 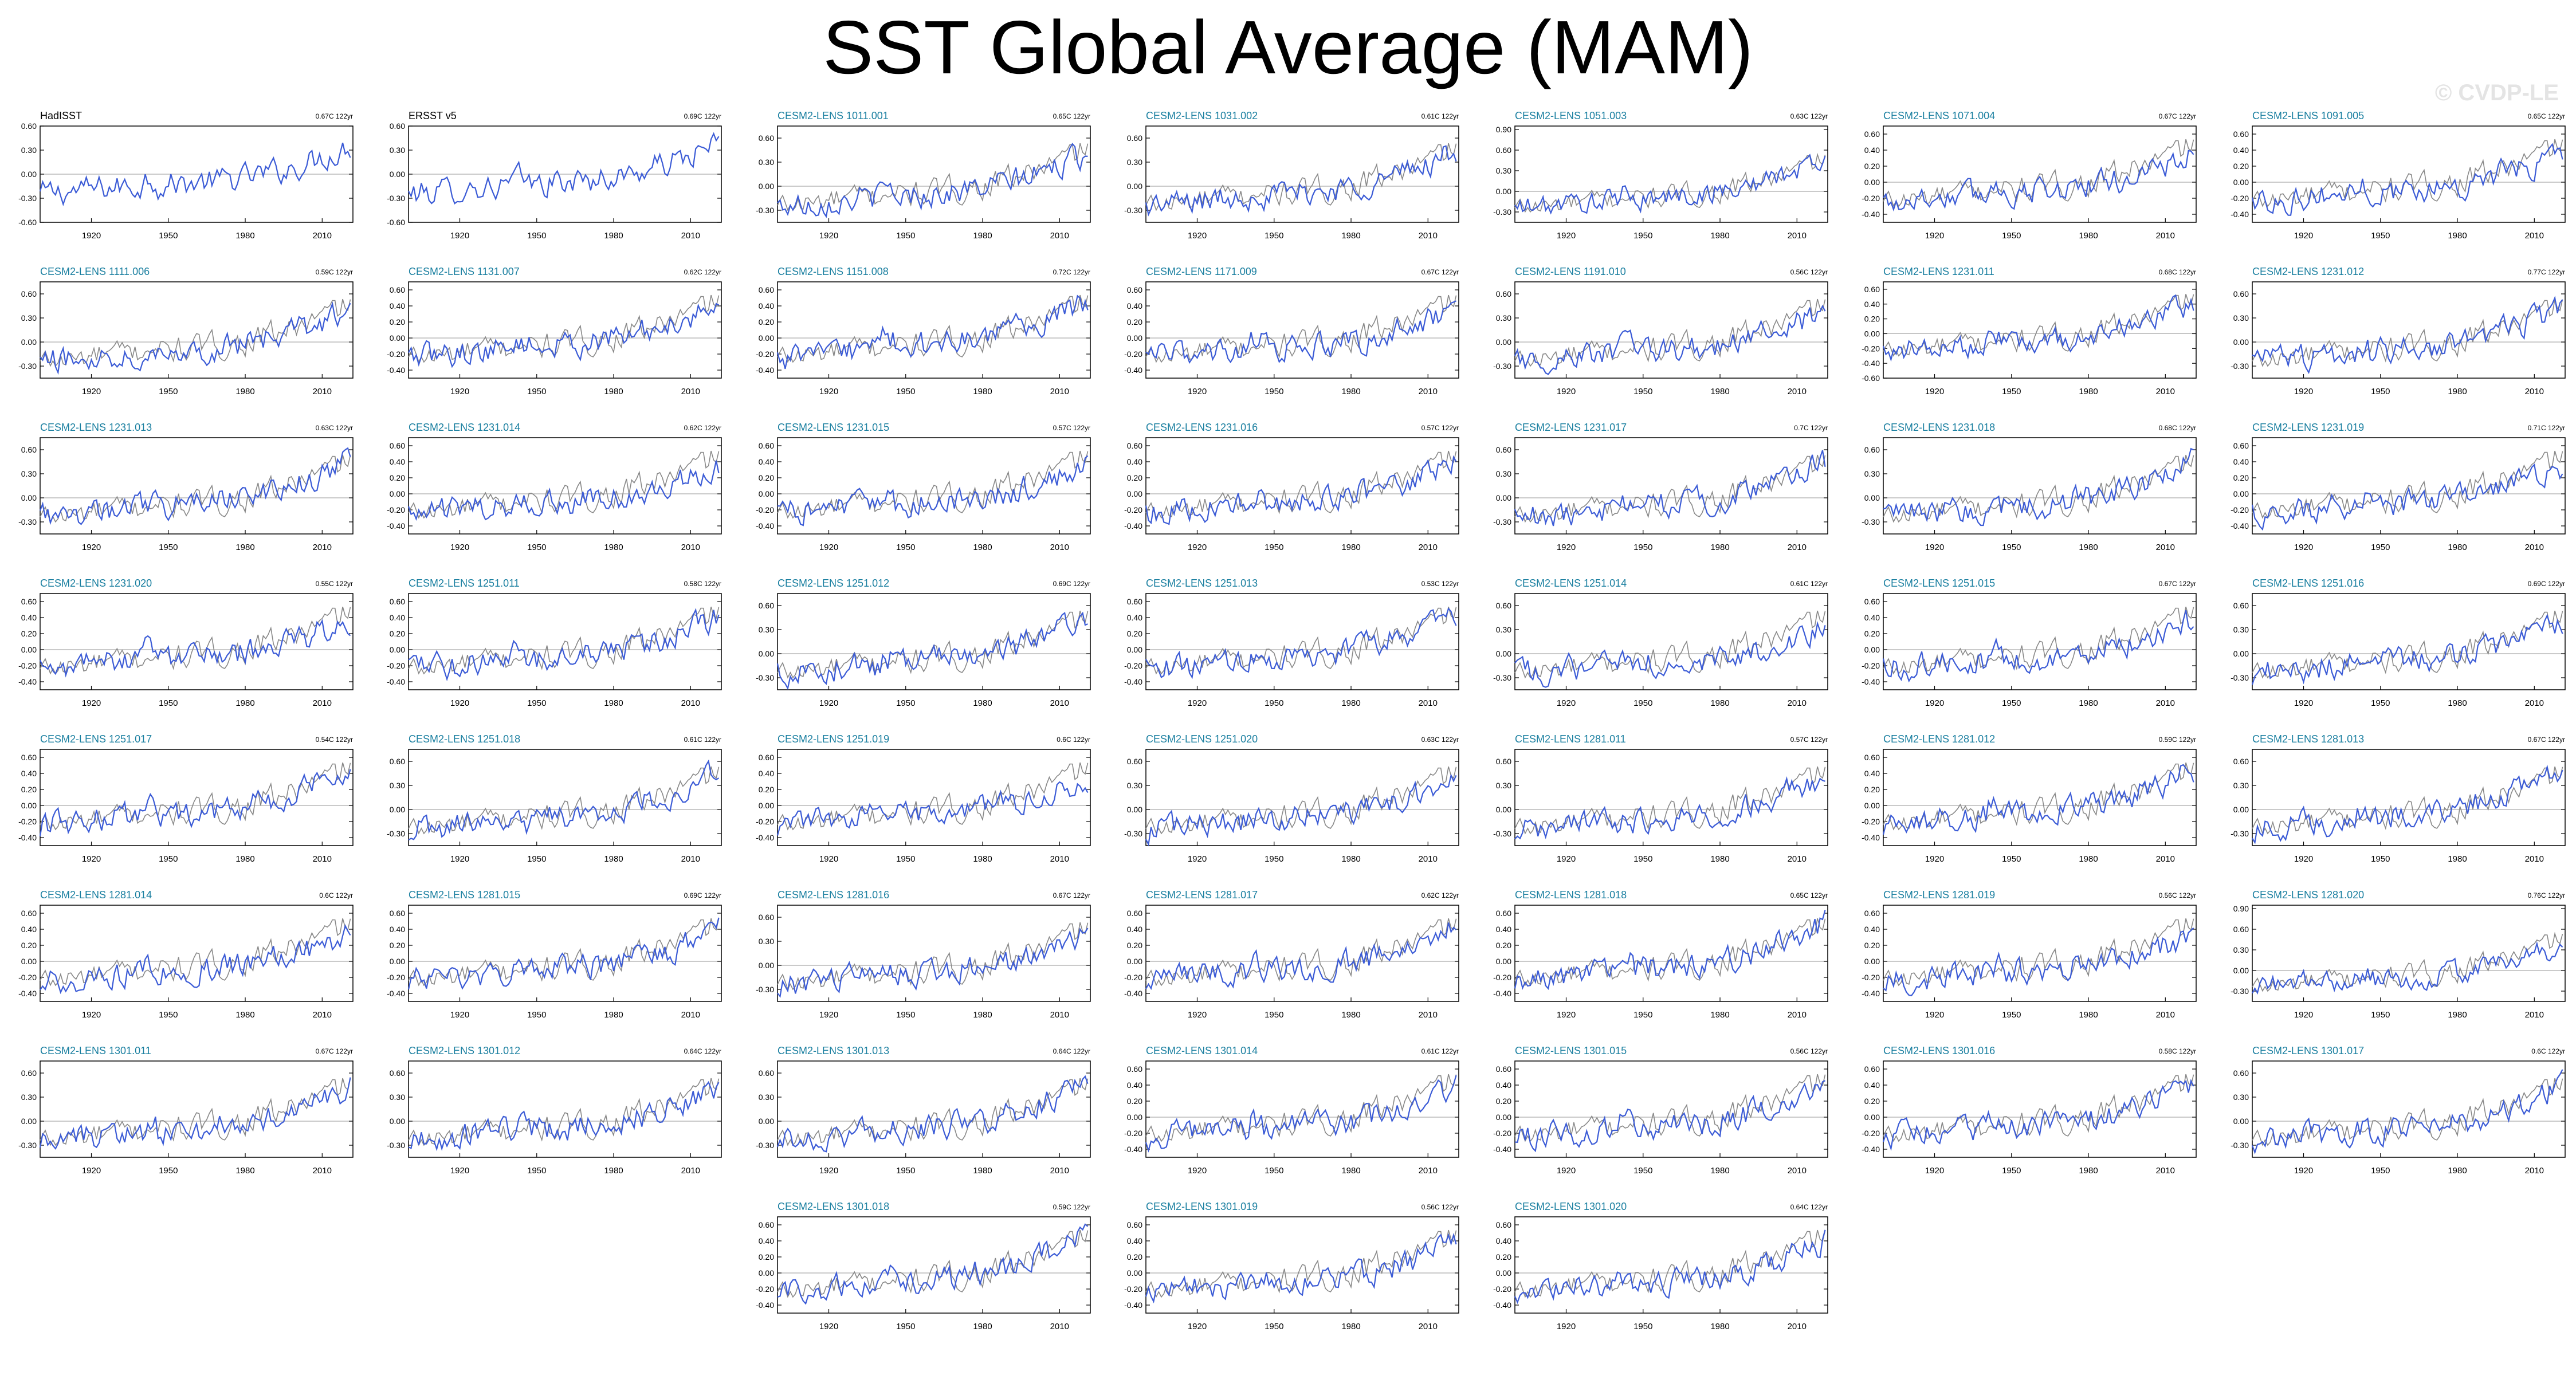 What do you see at coordinates (95, 271) in the screenshot?
I see `panel-title: CESM2-LENS 1111.006` at bounding box center [95, 271].